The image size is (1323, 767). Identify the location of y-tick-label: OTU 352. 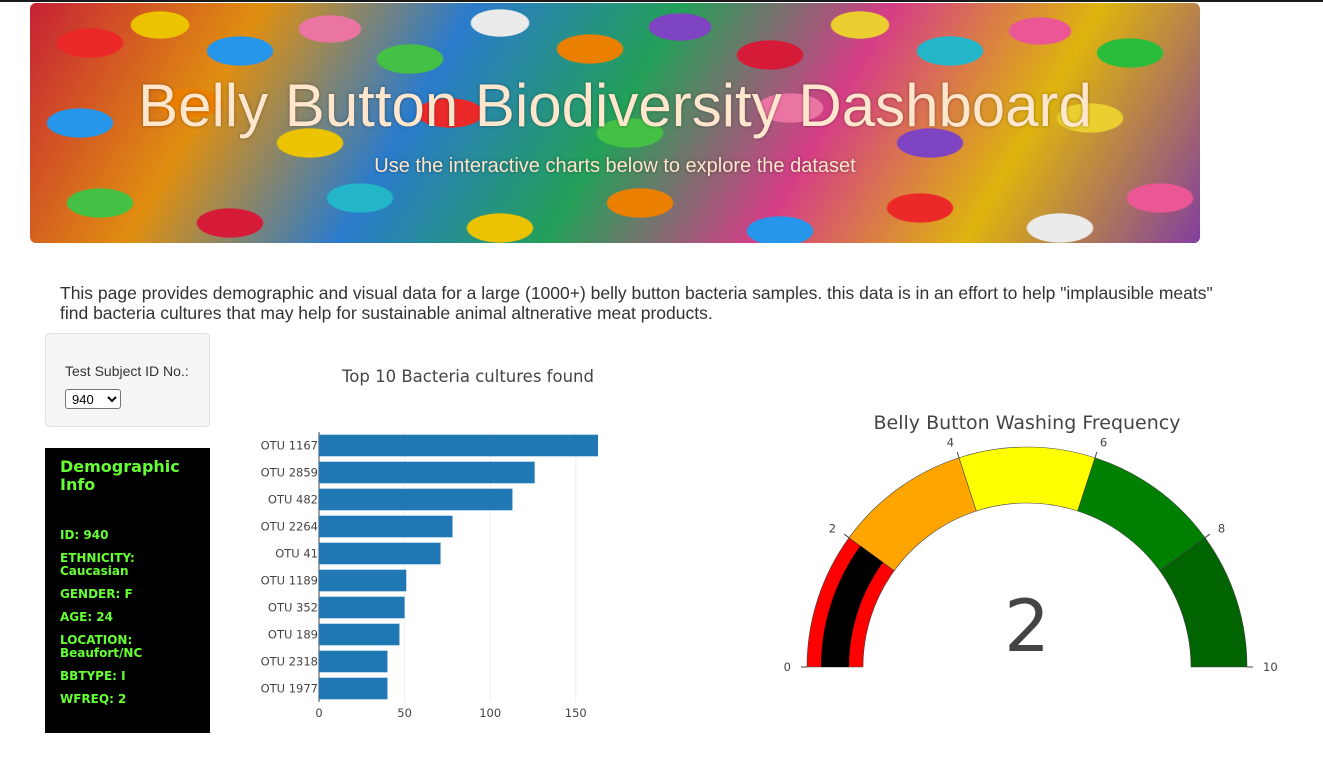
(293, 608).